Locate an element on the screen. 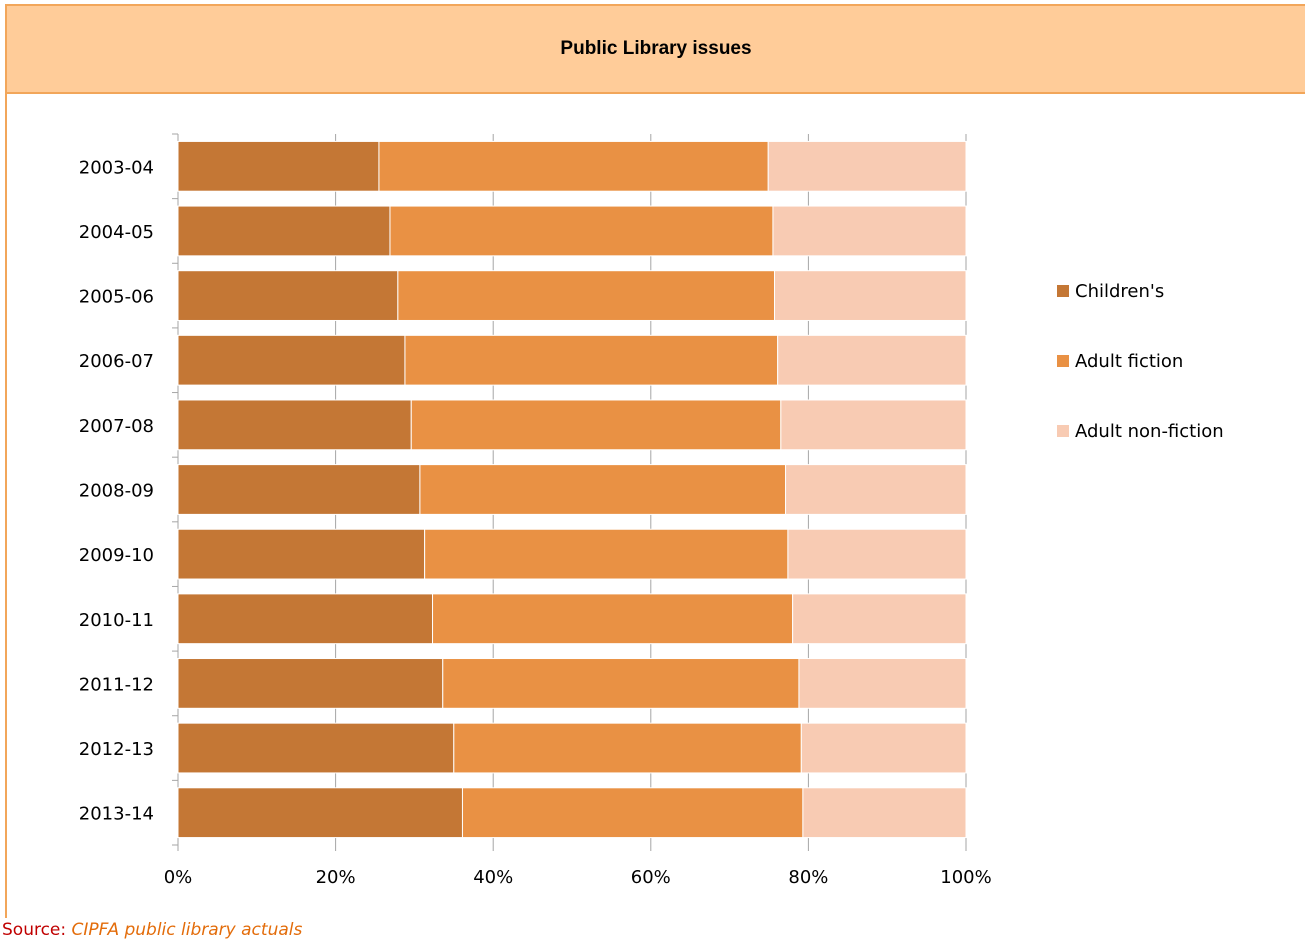 Image resolution: width=1305 pixels, height=942 pixels. y-tick-label: 2012-13 is located at coordinates (116, 749).